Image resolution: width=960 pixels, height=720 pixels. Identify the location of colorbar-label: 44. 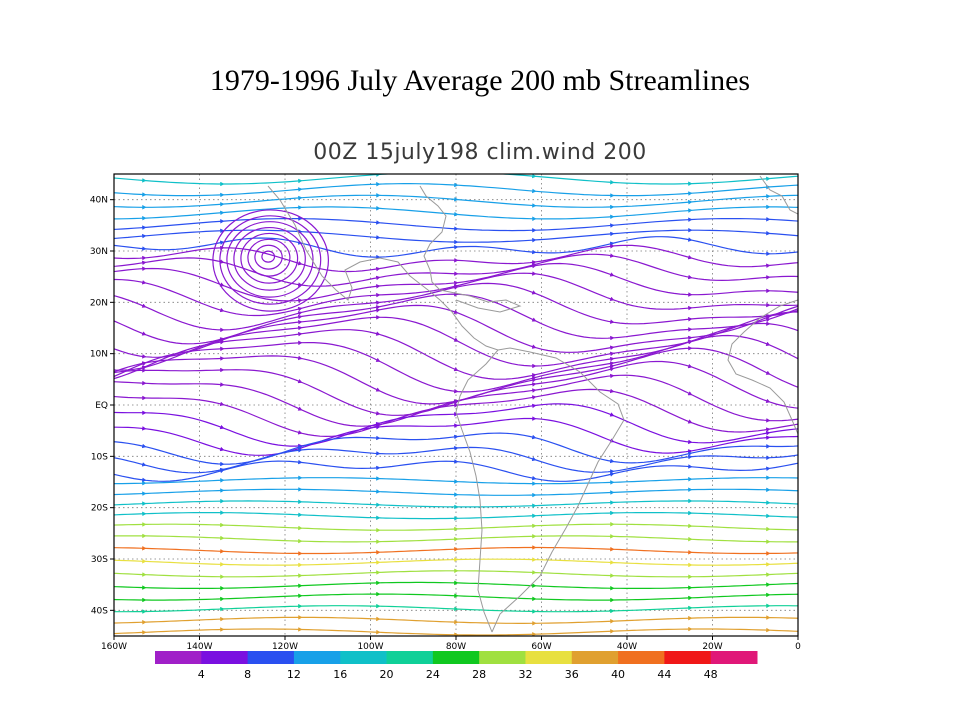
(664, 674).